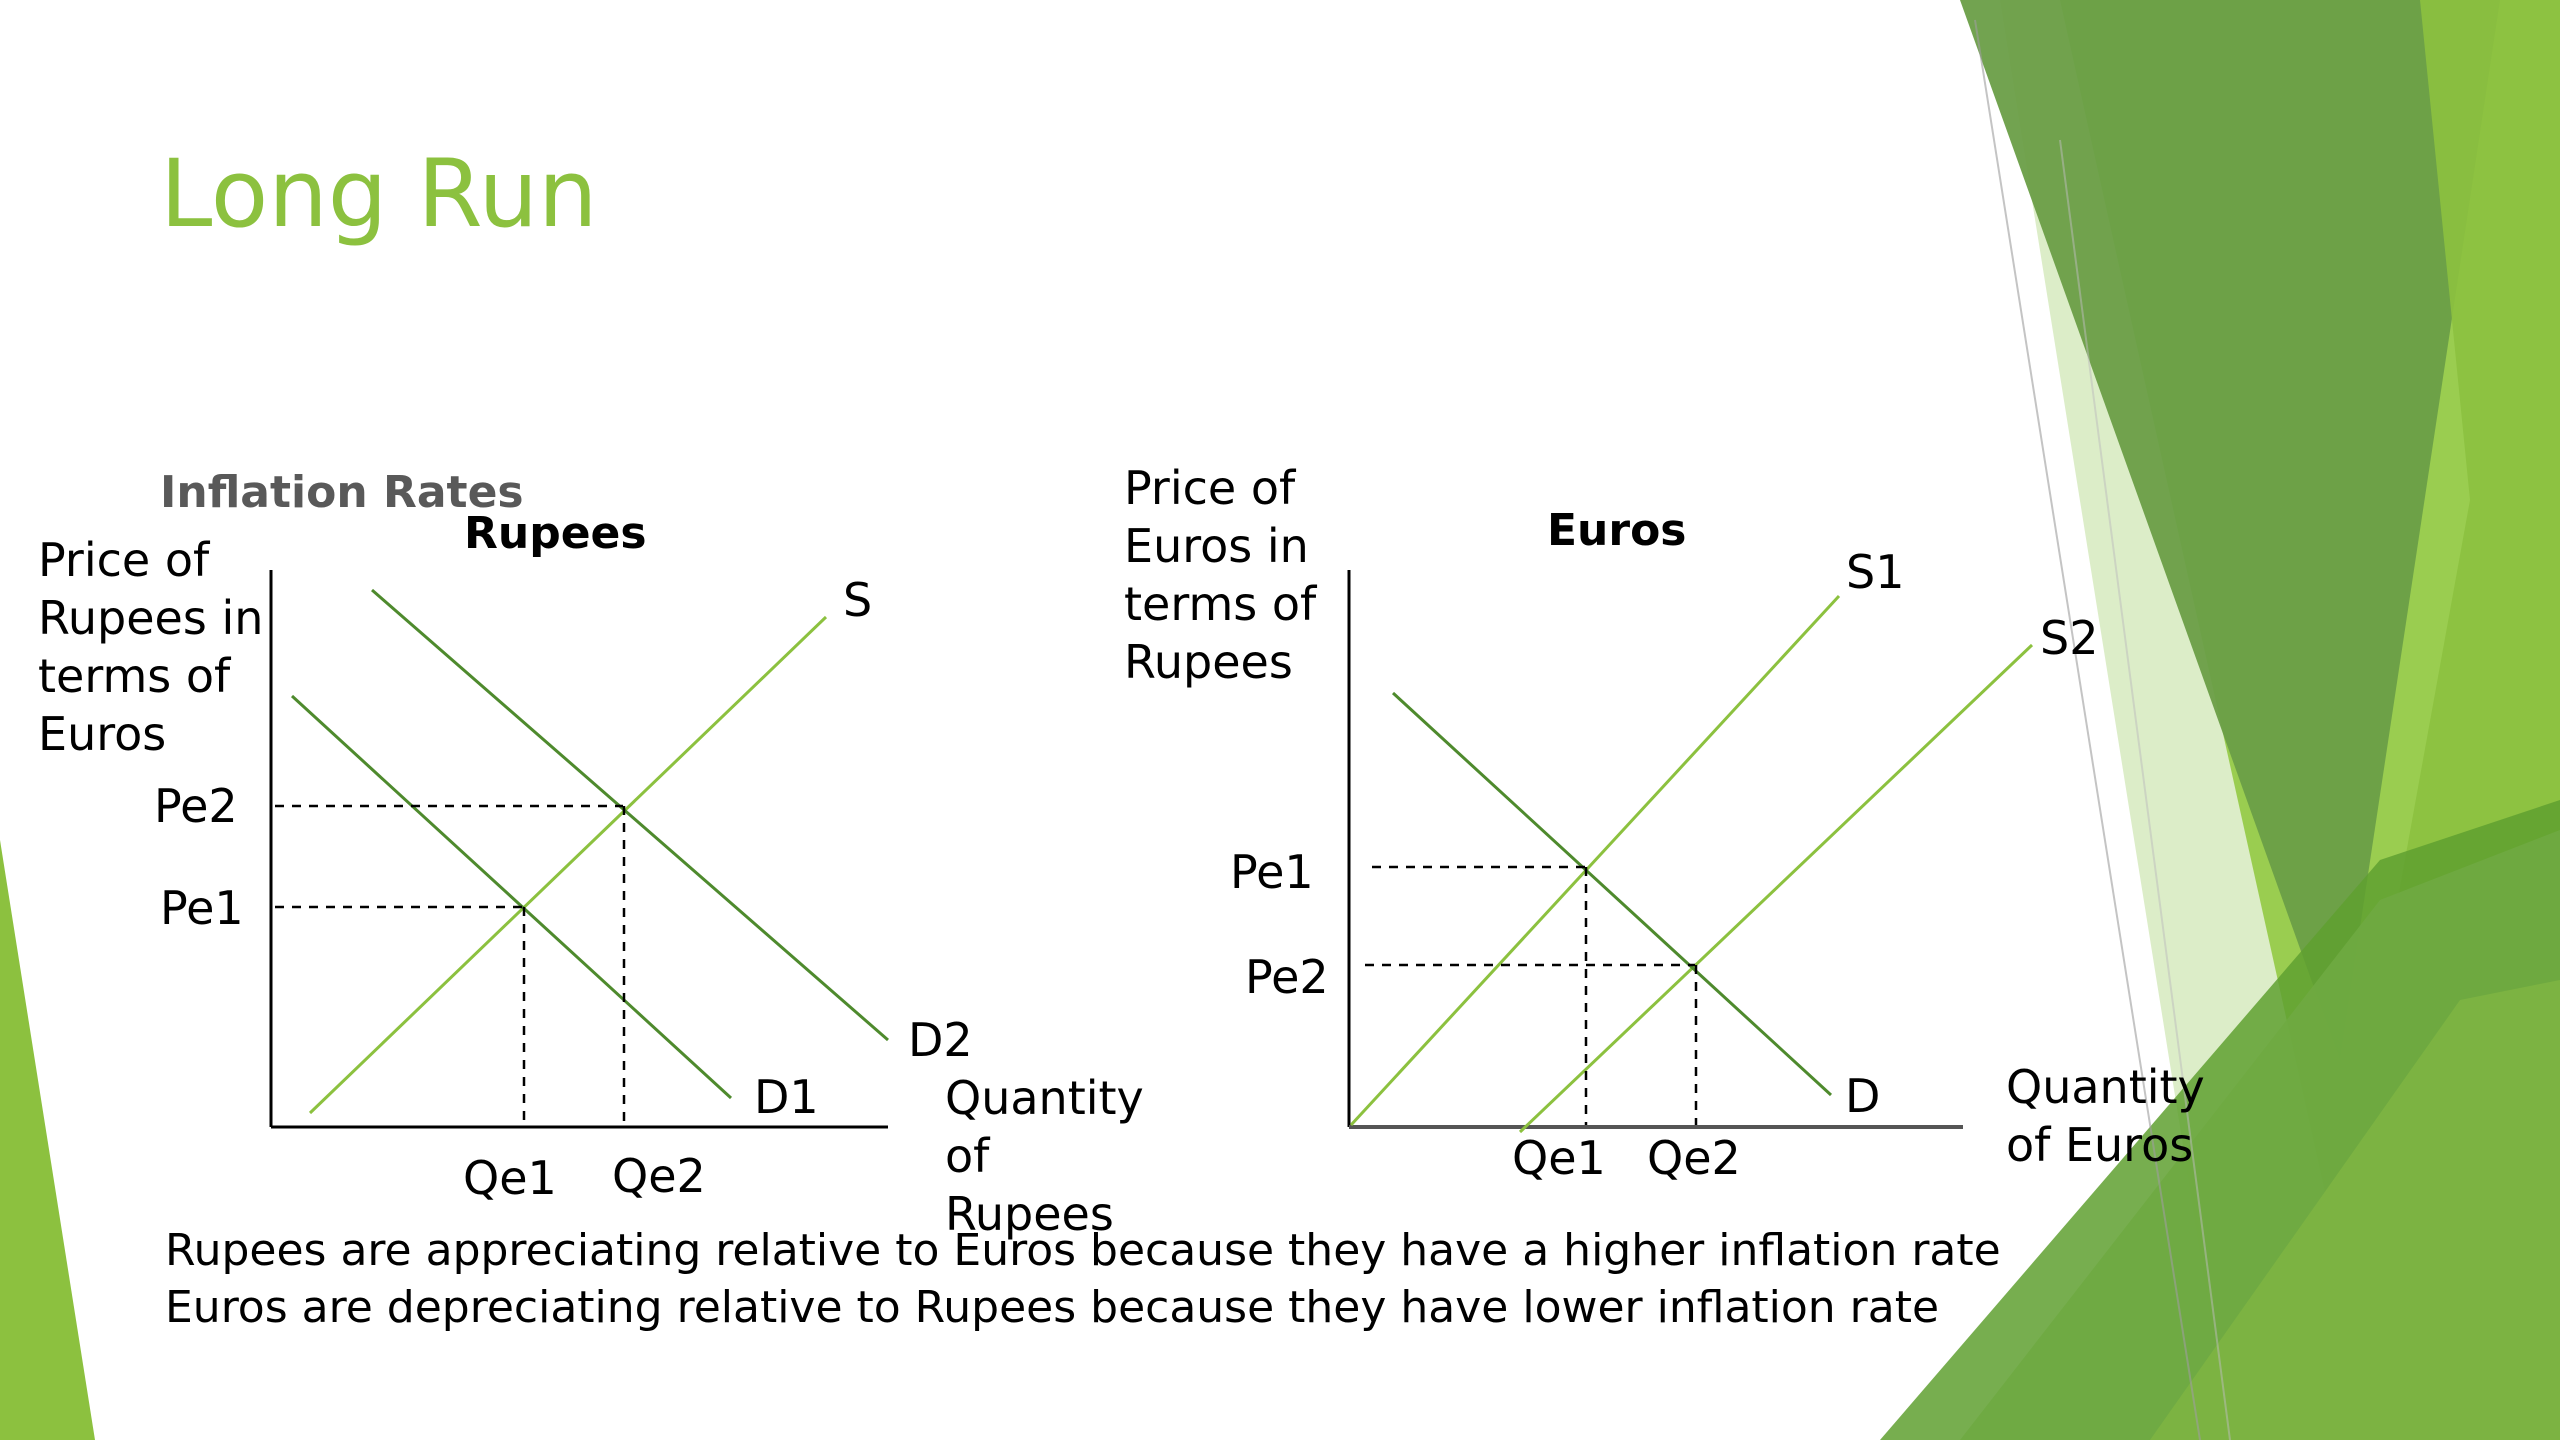 This screenshot has height=1440, width=2560. Describe the element at coordinates (1029, 1214) in the screenshot. I see `rupees-x-axis-label-line: Rupees` at that location.